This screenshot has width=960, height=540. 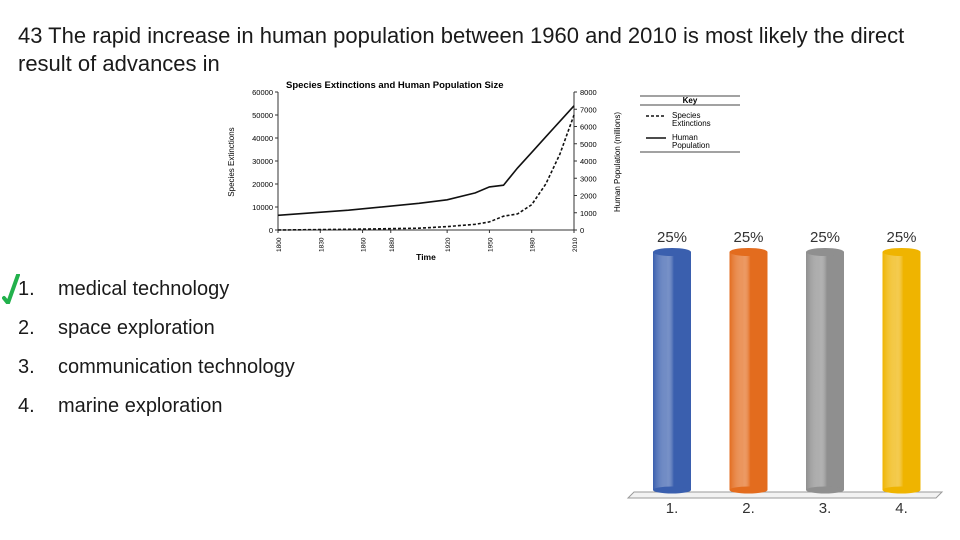 What do you see at coordinates (262, 138) in the screenshot?
I see `left-tick-label: 40000` at bounding box center [262, 138].